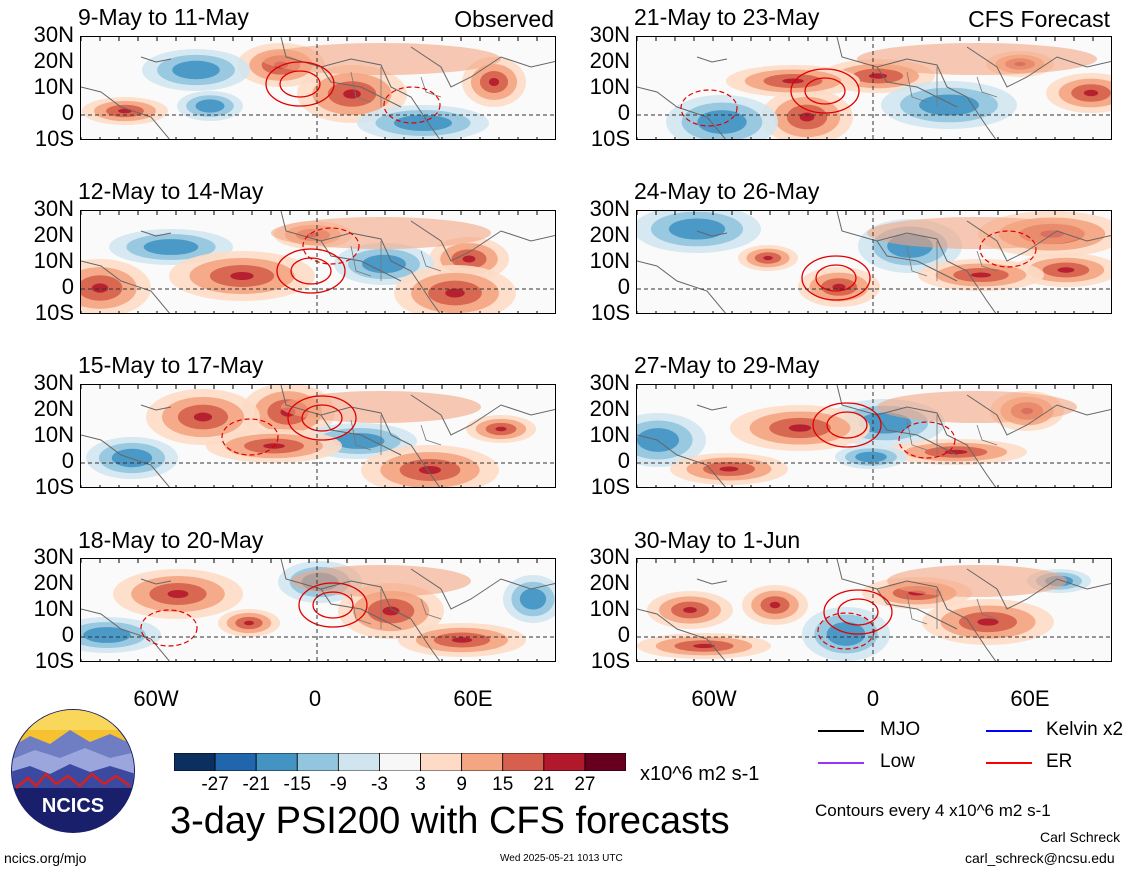 This screenshot has width=1135, height=872. Describe the element at coordinates (1009, 763) in the screenshot. I see `er-line-icon` at that location.